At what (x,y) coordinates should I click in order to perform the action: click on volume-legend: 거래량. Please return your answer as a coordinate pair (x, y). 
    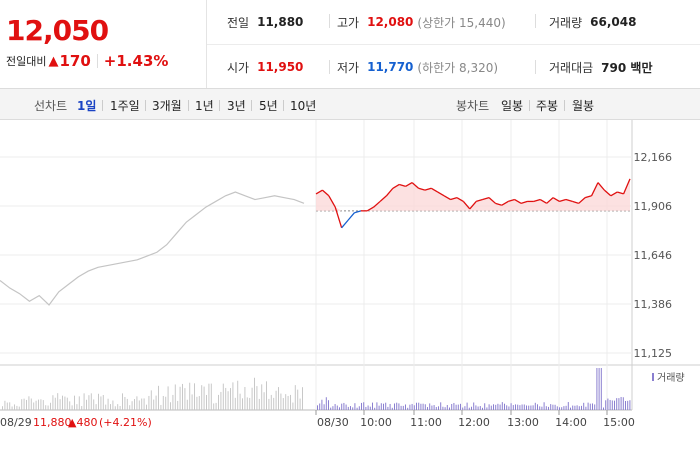
    Looking at the image, I should click on (671, 378).